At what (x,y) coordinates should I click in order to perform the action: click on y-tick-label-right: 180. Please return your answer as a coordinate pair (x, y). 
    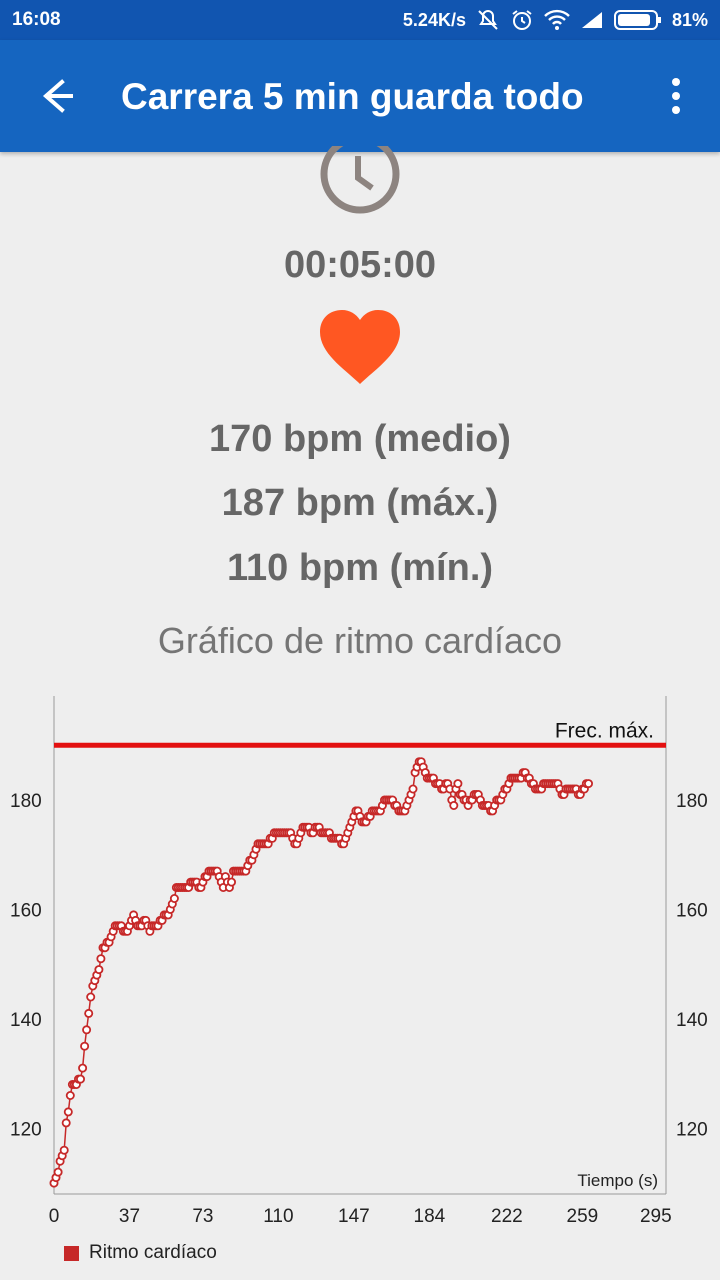
    Looking at the image, I should click on (692, 801).